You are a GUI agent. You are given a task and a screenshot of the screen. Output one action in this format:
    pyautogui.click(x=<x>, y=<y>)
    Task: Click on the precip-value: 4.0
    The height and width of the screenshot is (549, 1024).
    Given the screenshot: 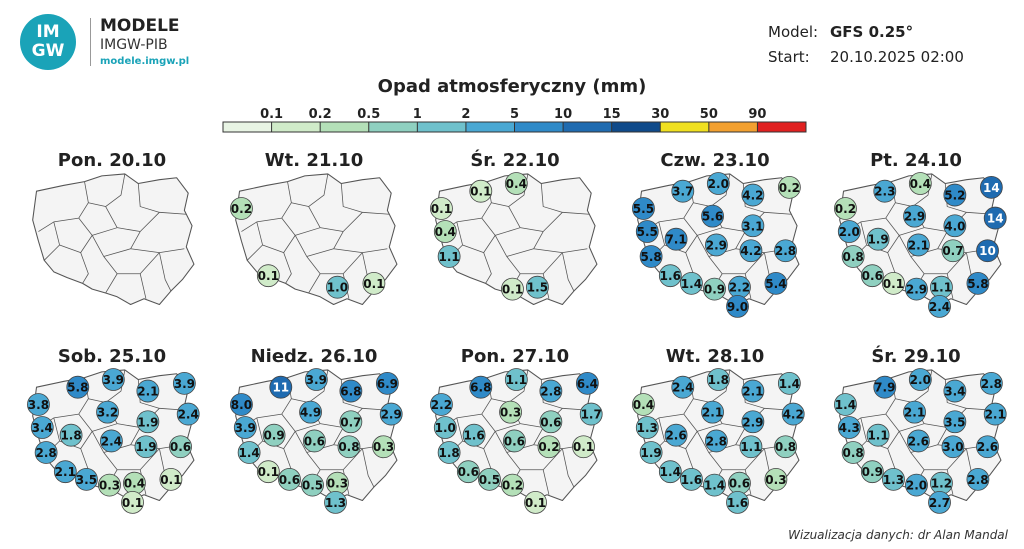 What is the action you would take?
    pyautogui.click(x=954, y=226)
    